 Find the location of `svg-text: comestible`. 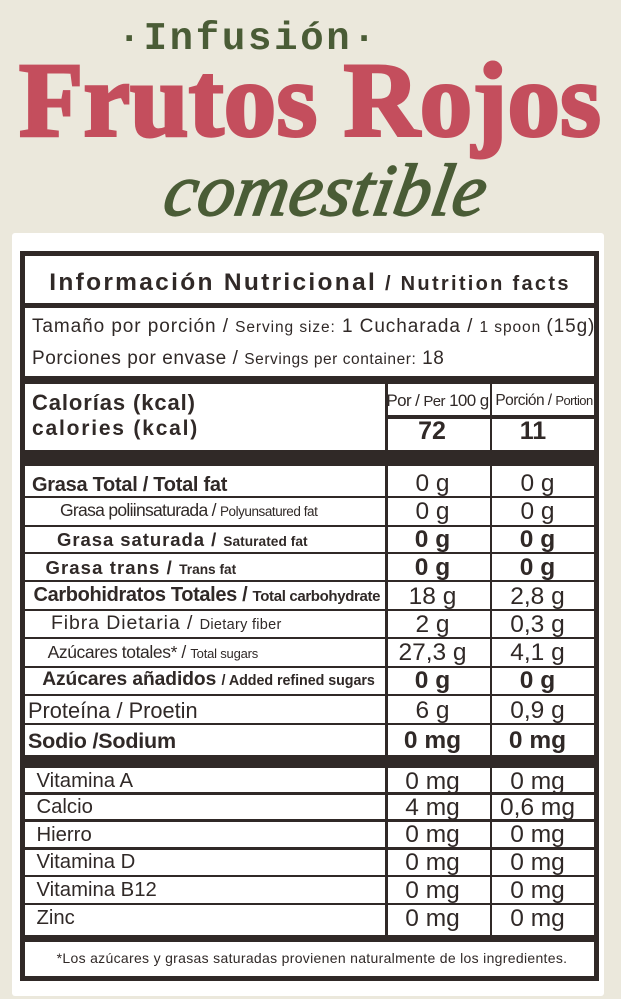

svg-text: comestible is located at coordinates (326, 190).